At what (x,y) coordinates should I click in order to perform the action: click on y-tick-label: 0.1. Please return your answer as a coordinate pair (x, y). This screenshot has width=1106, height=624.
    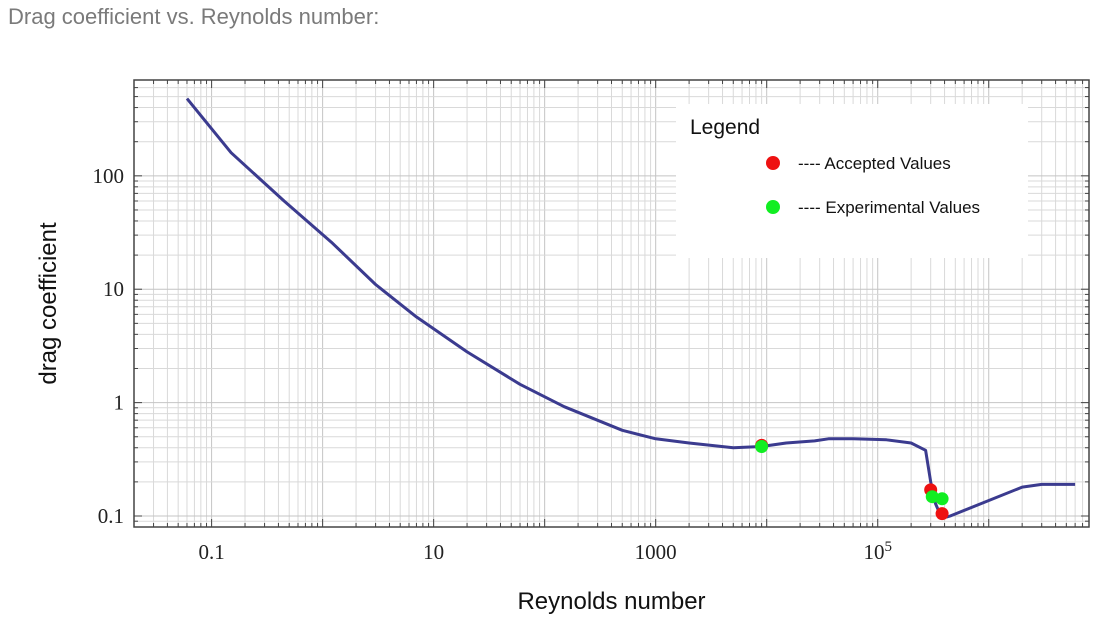
    Looking at the image, I should click on (111, 516).